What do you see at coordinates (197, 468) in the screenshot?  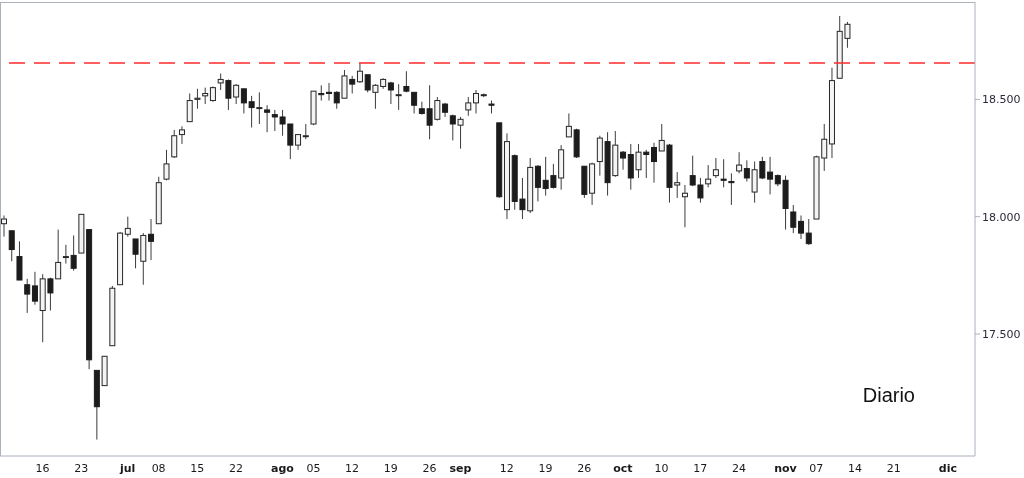 I see `x-tick-label: 15` at bounding box center [197, 468].